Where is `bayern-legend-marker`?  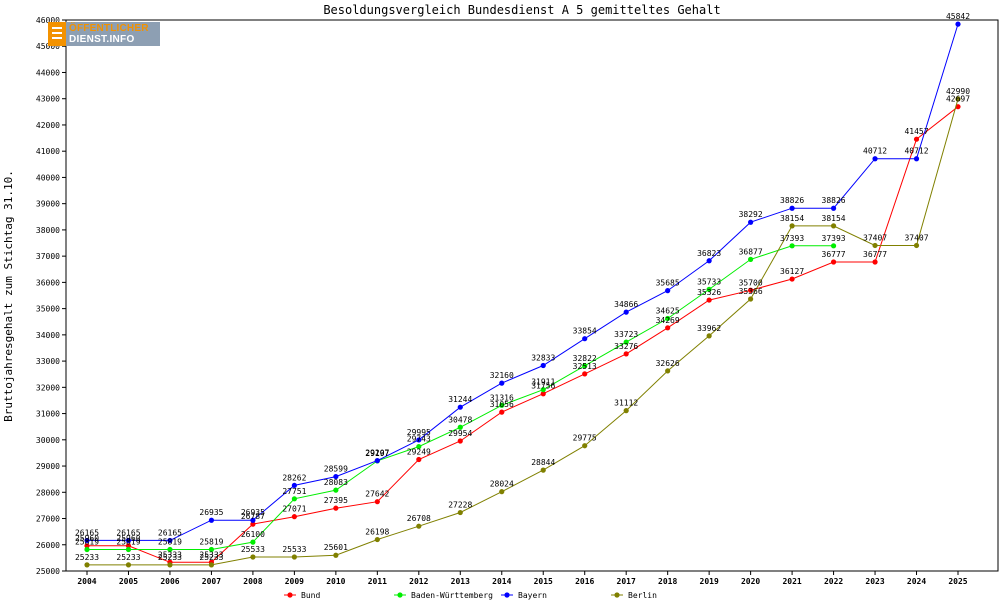
bayern-legend-marker is located at coordinates (507, 595).